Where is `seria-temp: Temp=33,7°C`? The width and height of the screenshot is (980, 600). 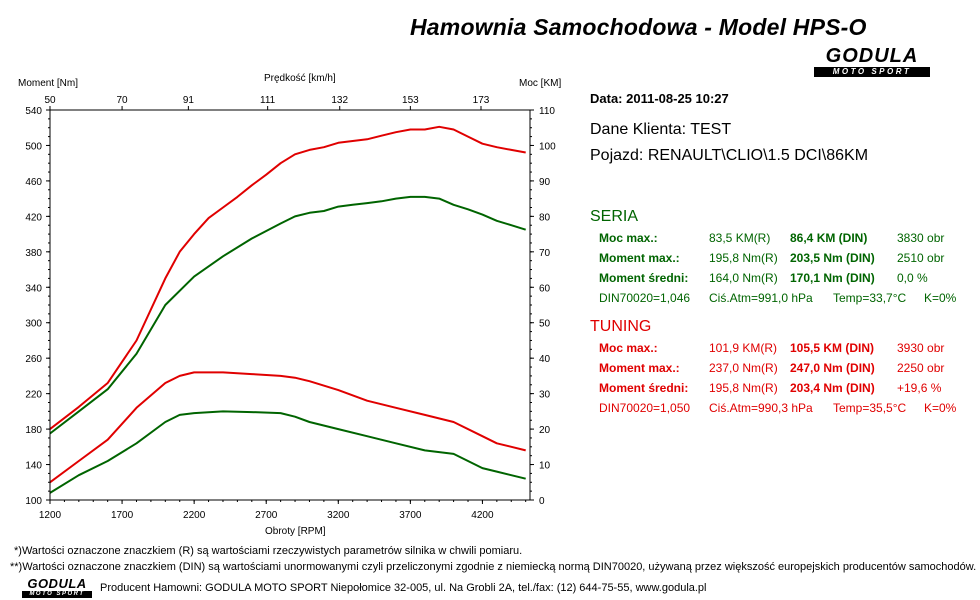
seria-temp: Temp=33,7°C is located at coordinates (870, 298).